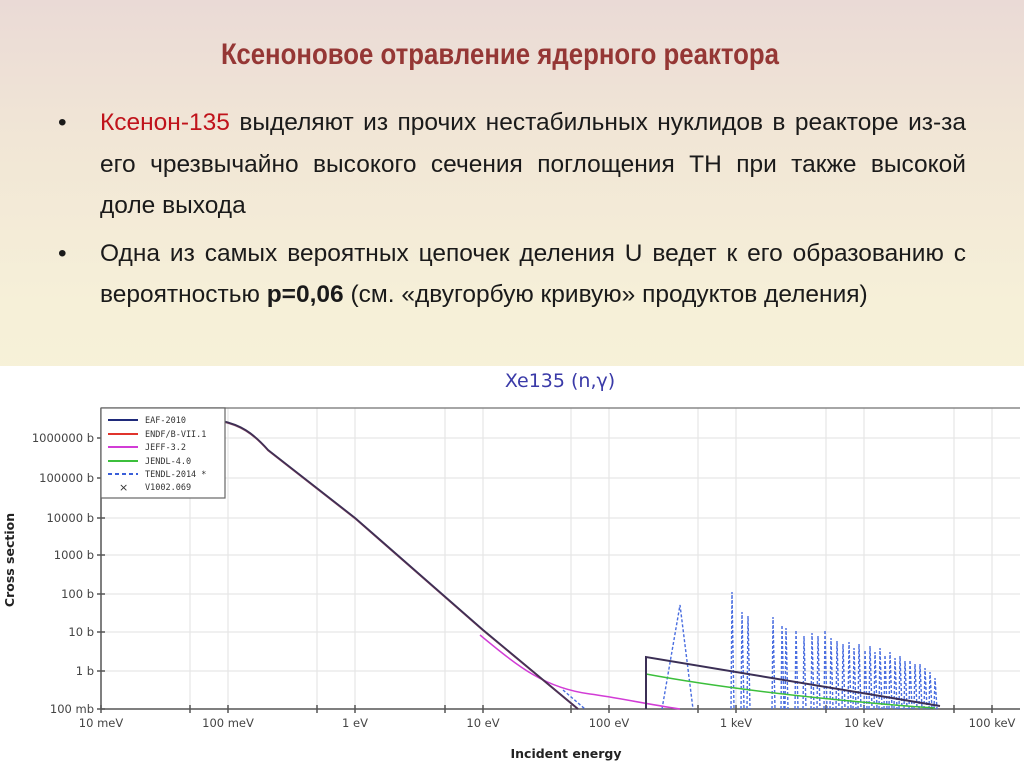  I want to click on y-tick-label: 1000000 b, so click(63, 438).